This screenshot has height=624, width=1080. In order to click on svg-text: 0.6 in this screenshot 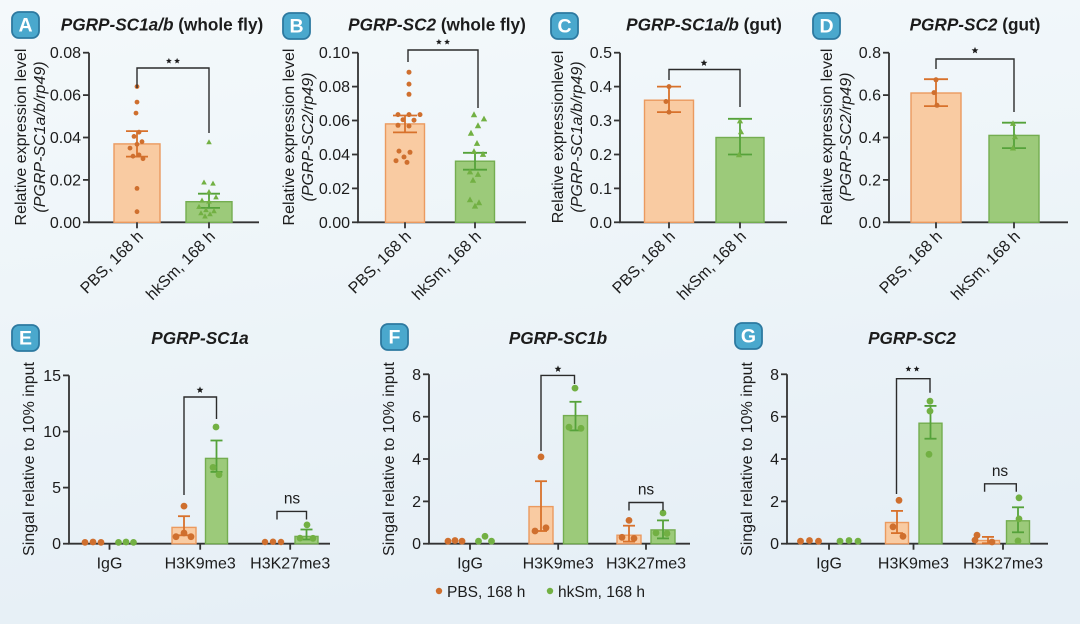, I will do `click(870, 96)`.